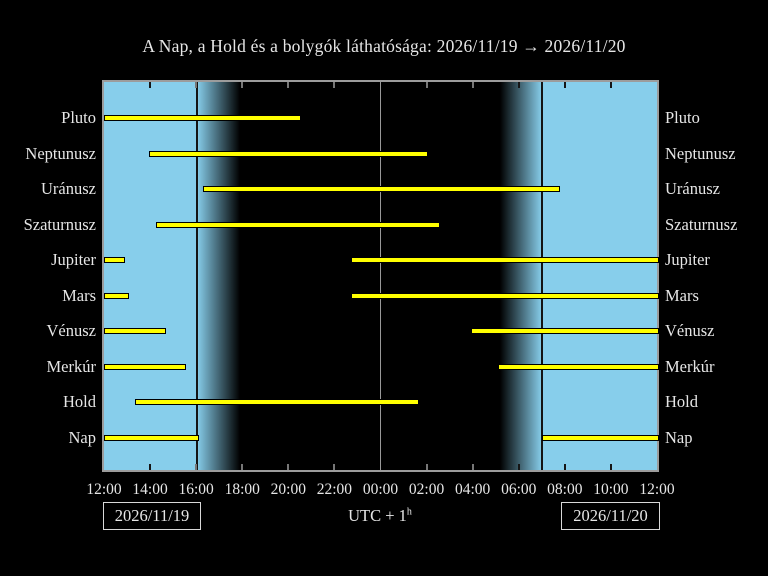  I want to click on row-label-right-uránusz: Uránusz, so click(692, 189).